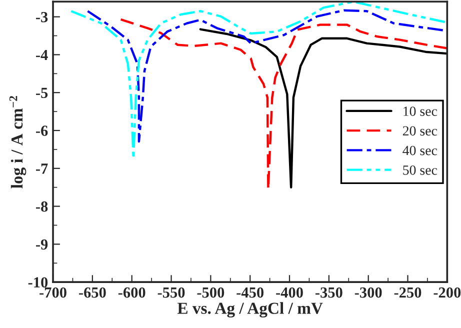 This screenshot has height=328, width=461. I want to click on x-tick-label: -350, so click(328, 292).